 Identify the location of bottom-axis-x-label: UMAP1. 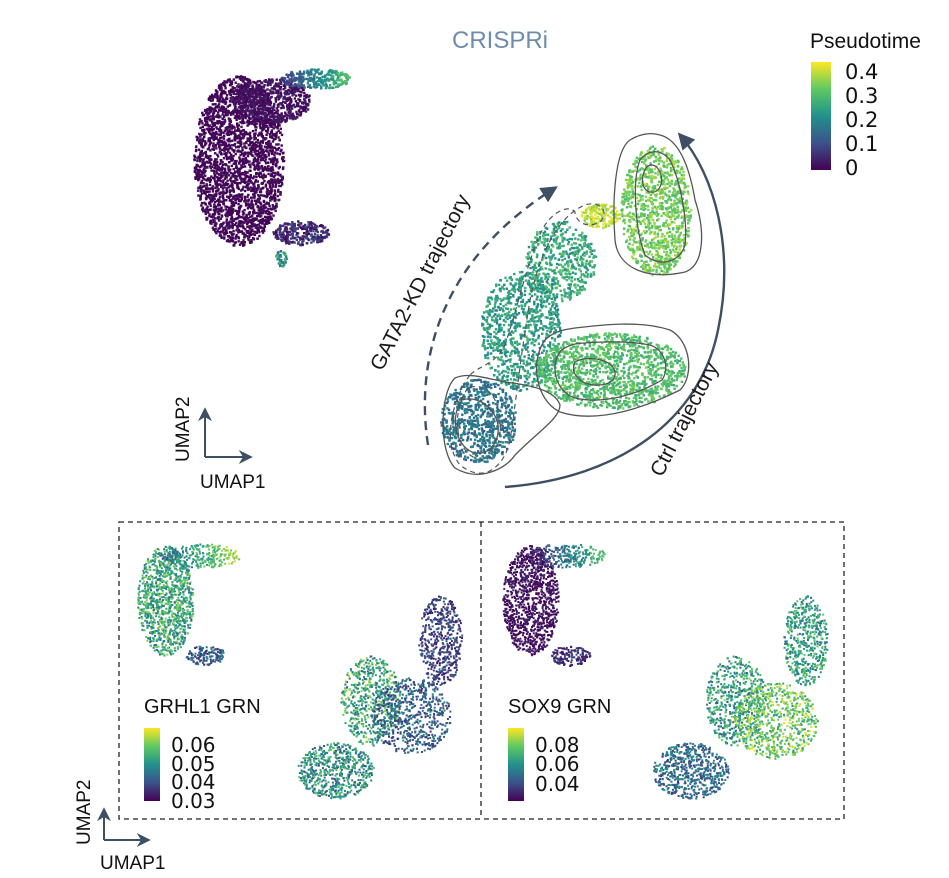
(132, 863).